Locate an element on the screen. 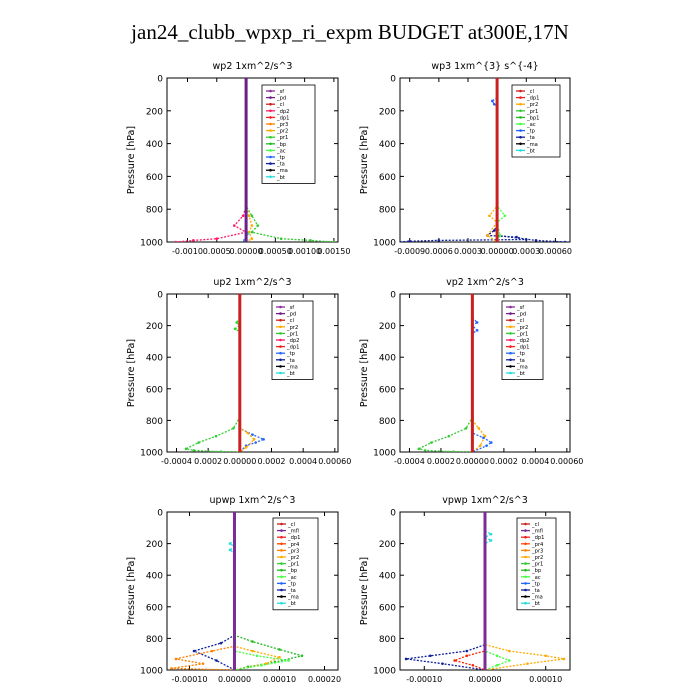 Image resolution: width=700 pixels, height=700 pixels. legend-label: _bt is located at coordinates (530, 151).